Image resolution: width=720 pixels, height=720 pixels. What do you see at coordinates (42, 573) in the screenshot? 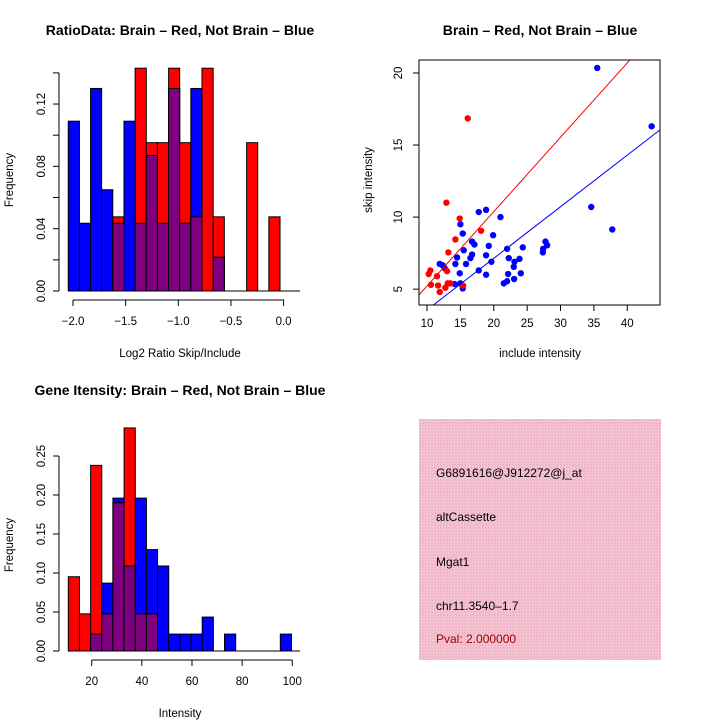
I see `y-tick-label: 0.10` at bounding box center [42, 573].